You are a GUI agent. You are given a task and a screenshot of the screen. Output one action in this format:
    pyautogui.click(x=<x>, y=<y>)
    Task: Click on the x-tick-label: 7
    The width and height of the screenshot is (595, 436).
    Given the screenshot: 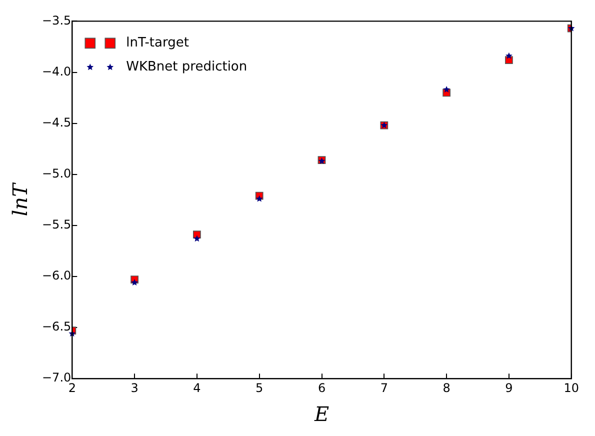 What is the action you would take?
    pyautogui.click(x=384, y=387)
    